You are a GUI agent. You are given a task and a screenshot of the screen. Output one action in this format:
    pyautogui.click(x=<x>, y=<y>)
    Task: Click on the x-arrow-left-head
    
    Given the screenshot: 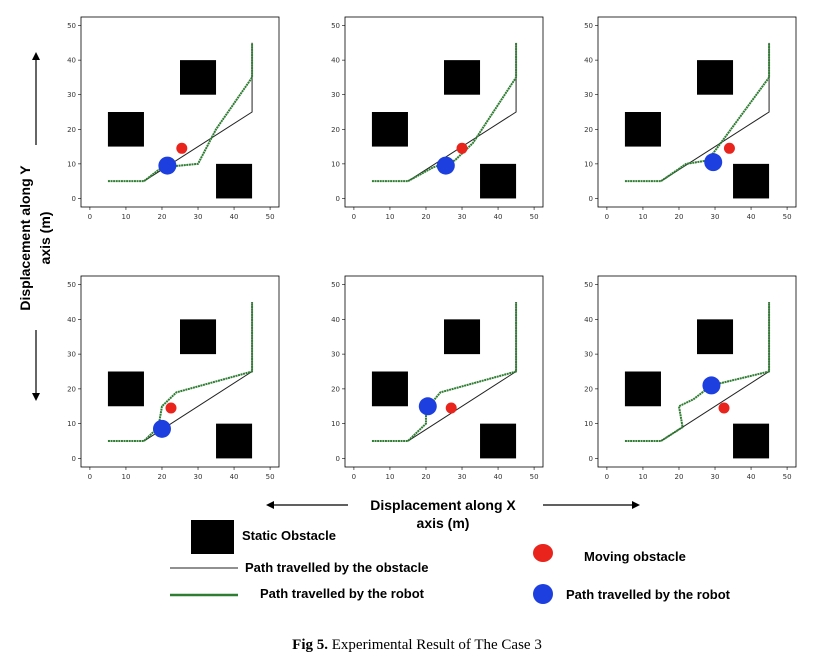 What is the action you would take?
    pyautogui.click(x=270, y=505)
    